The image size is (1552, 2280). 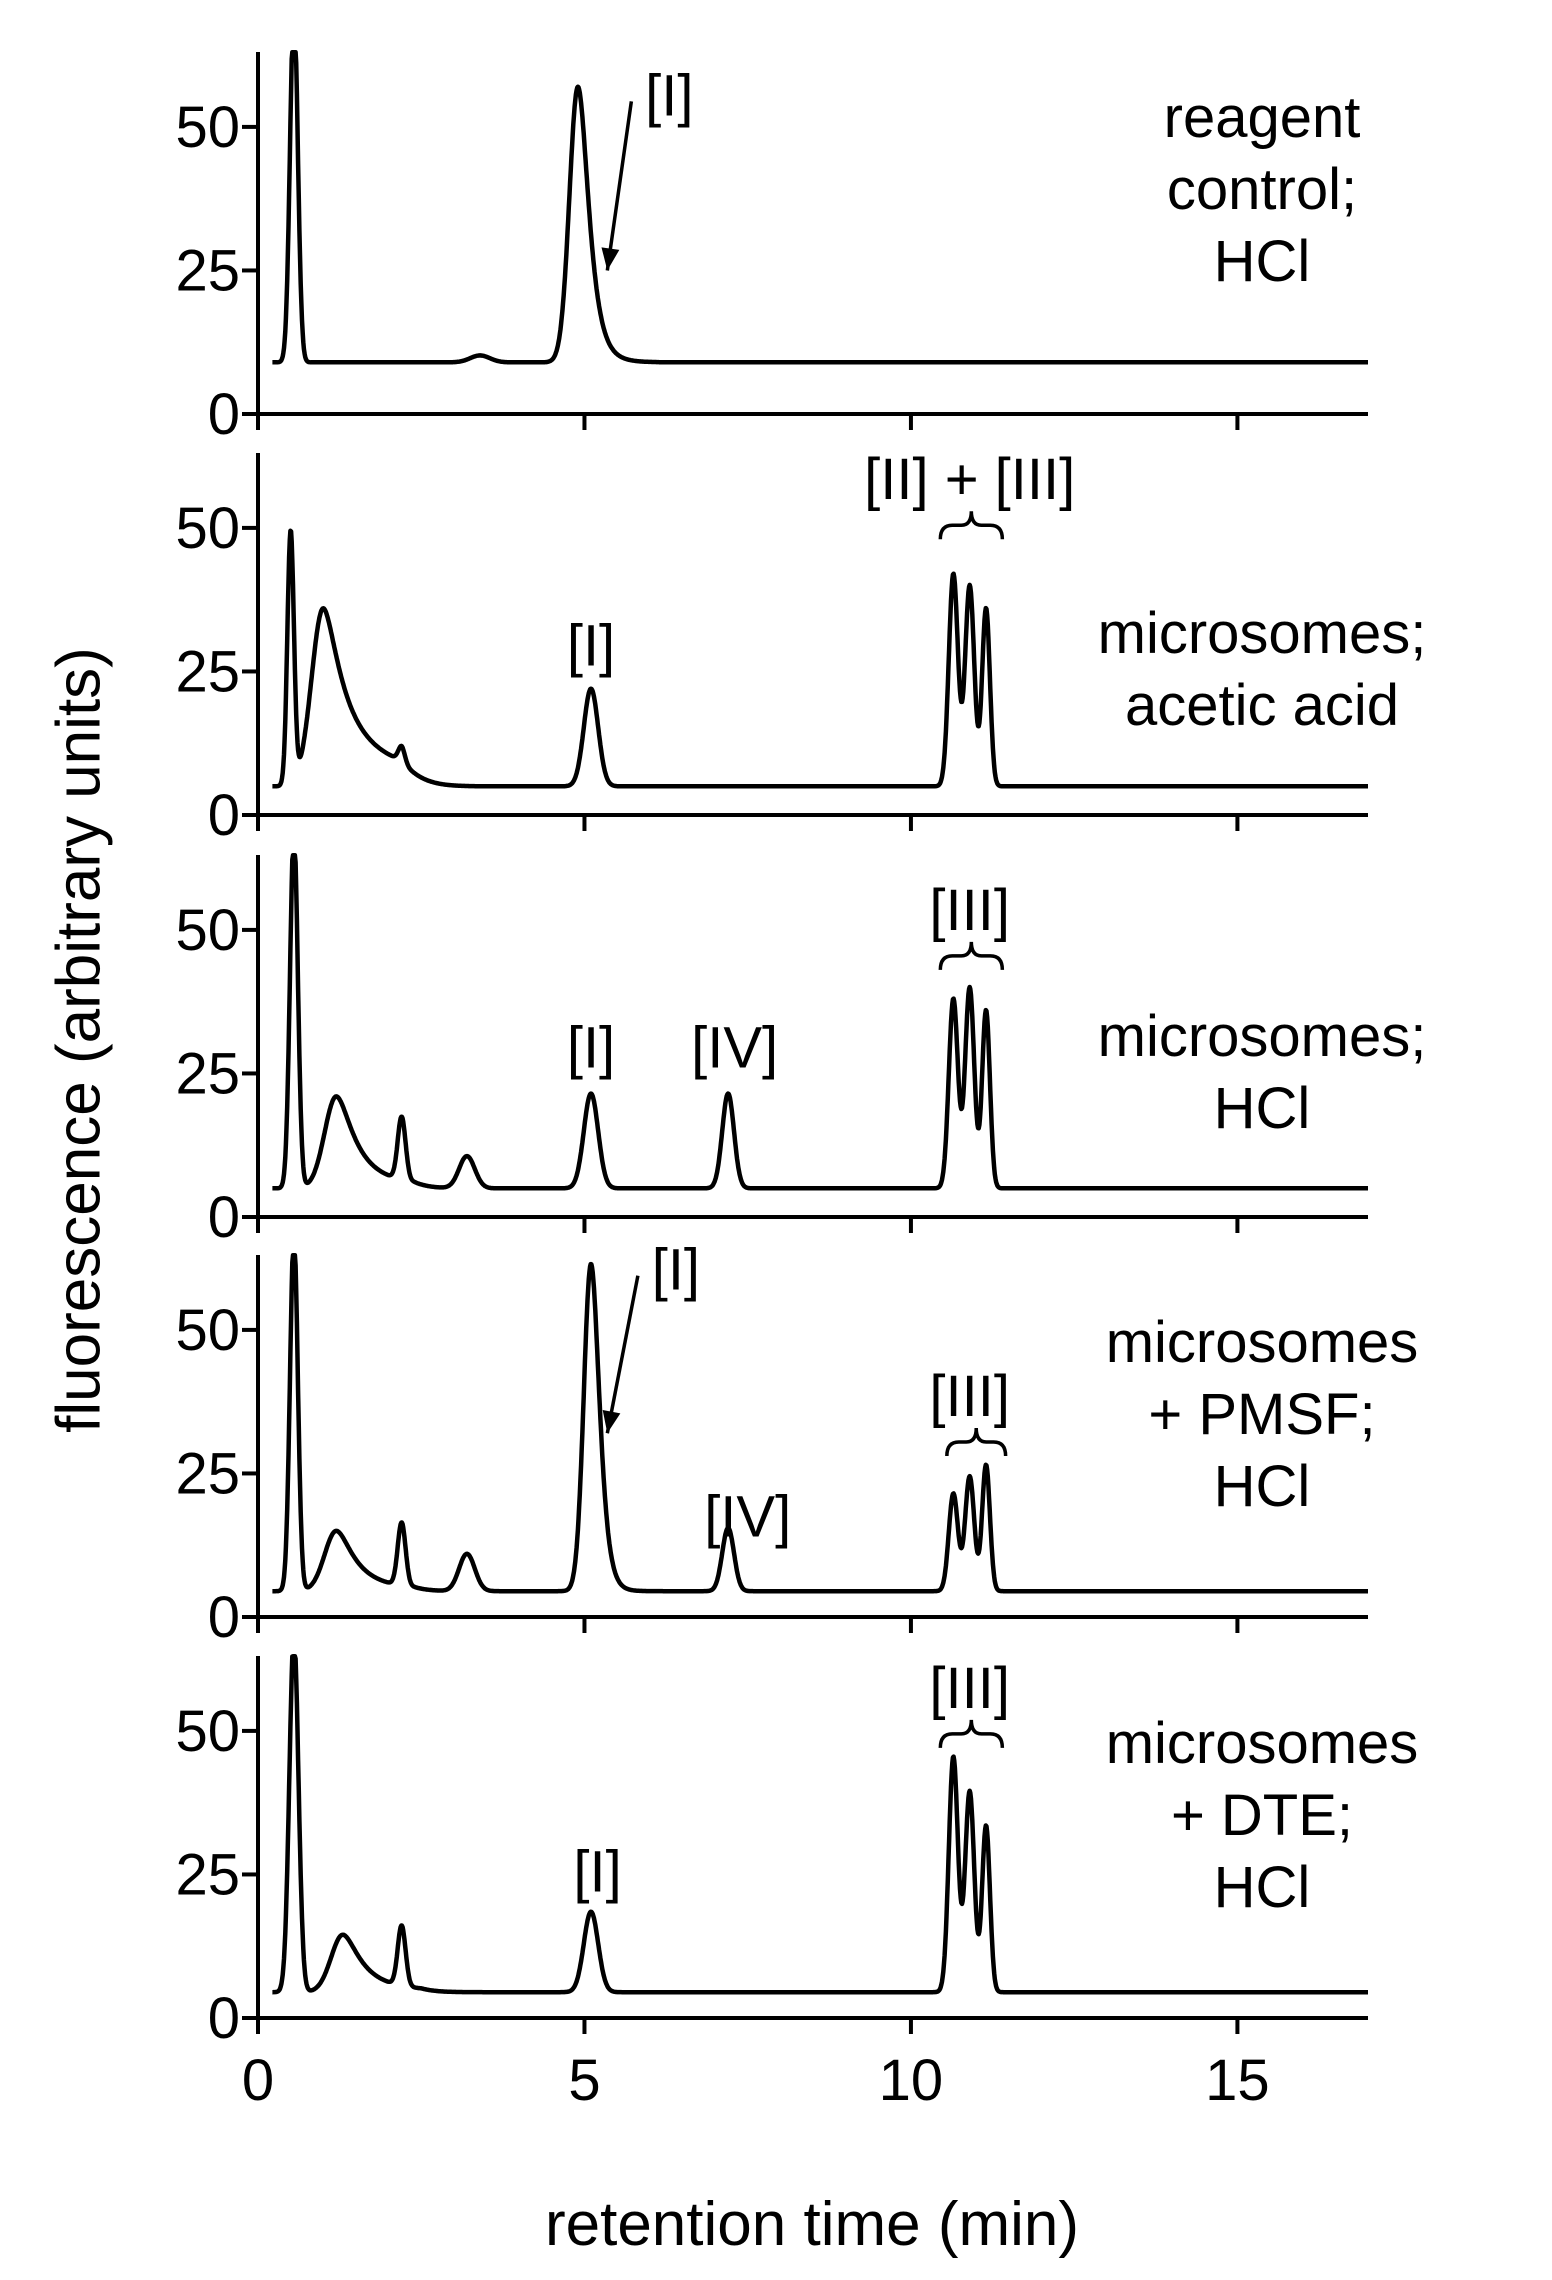 I want to click on x-tick-label: 15, so click(x=1237, y=2080).